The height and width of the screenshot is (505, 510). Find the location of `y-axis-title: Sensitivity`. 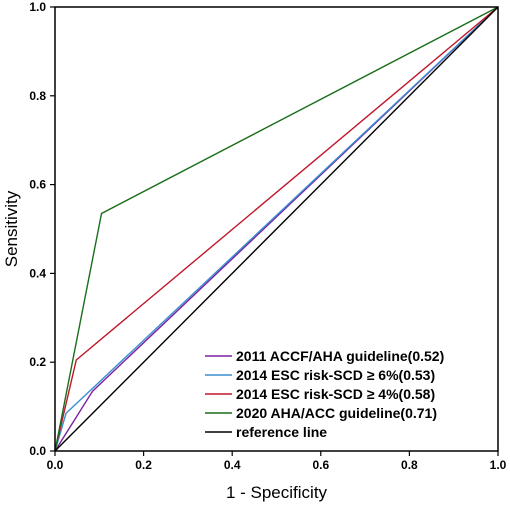

y-axis-title: Sensitivity is located at coordinates (11, 228).